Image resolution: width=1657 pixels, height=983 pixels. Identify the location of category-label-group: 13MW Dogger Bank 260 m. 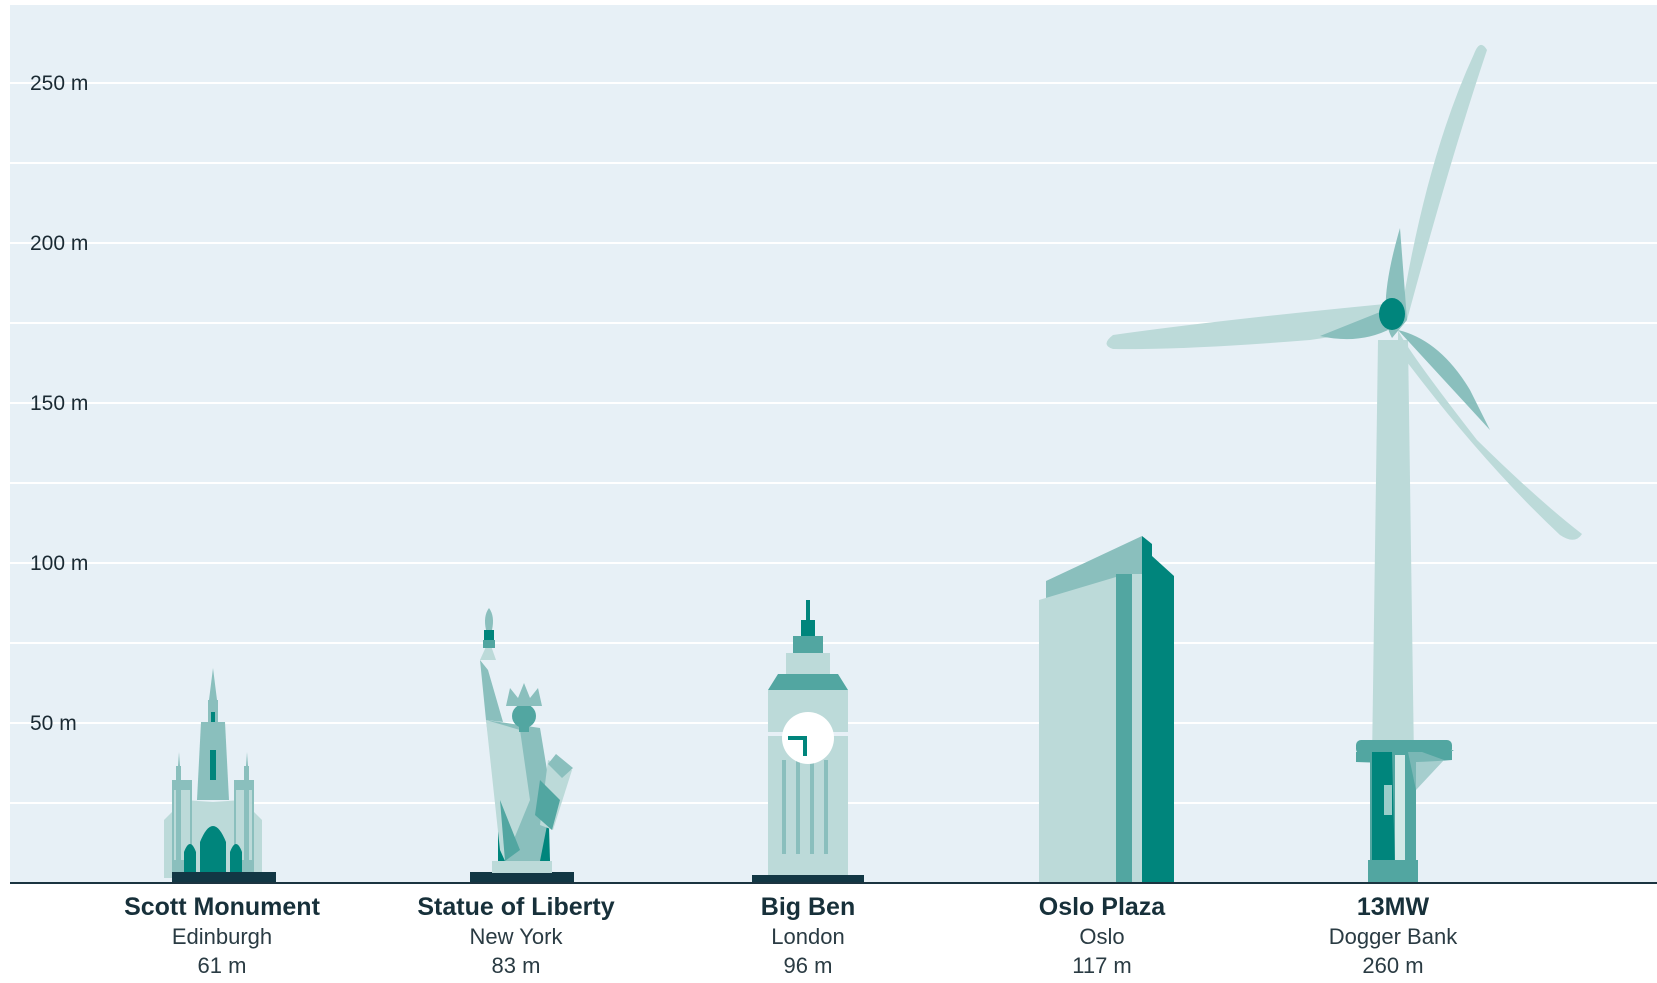
(1393, 935).